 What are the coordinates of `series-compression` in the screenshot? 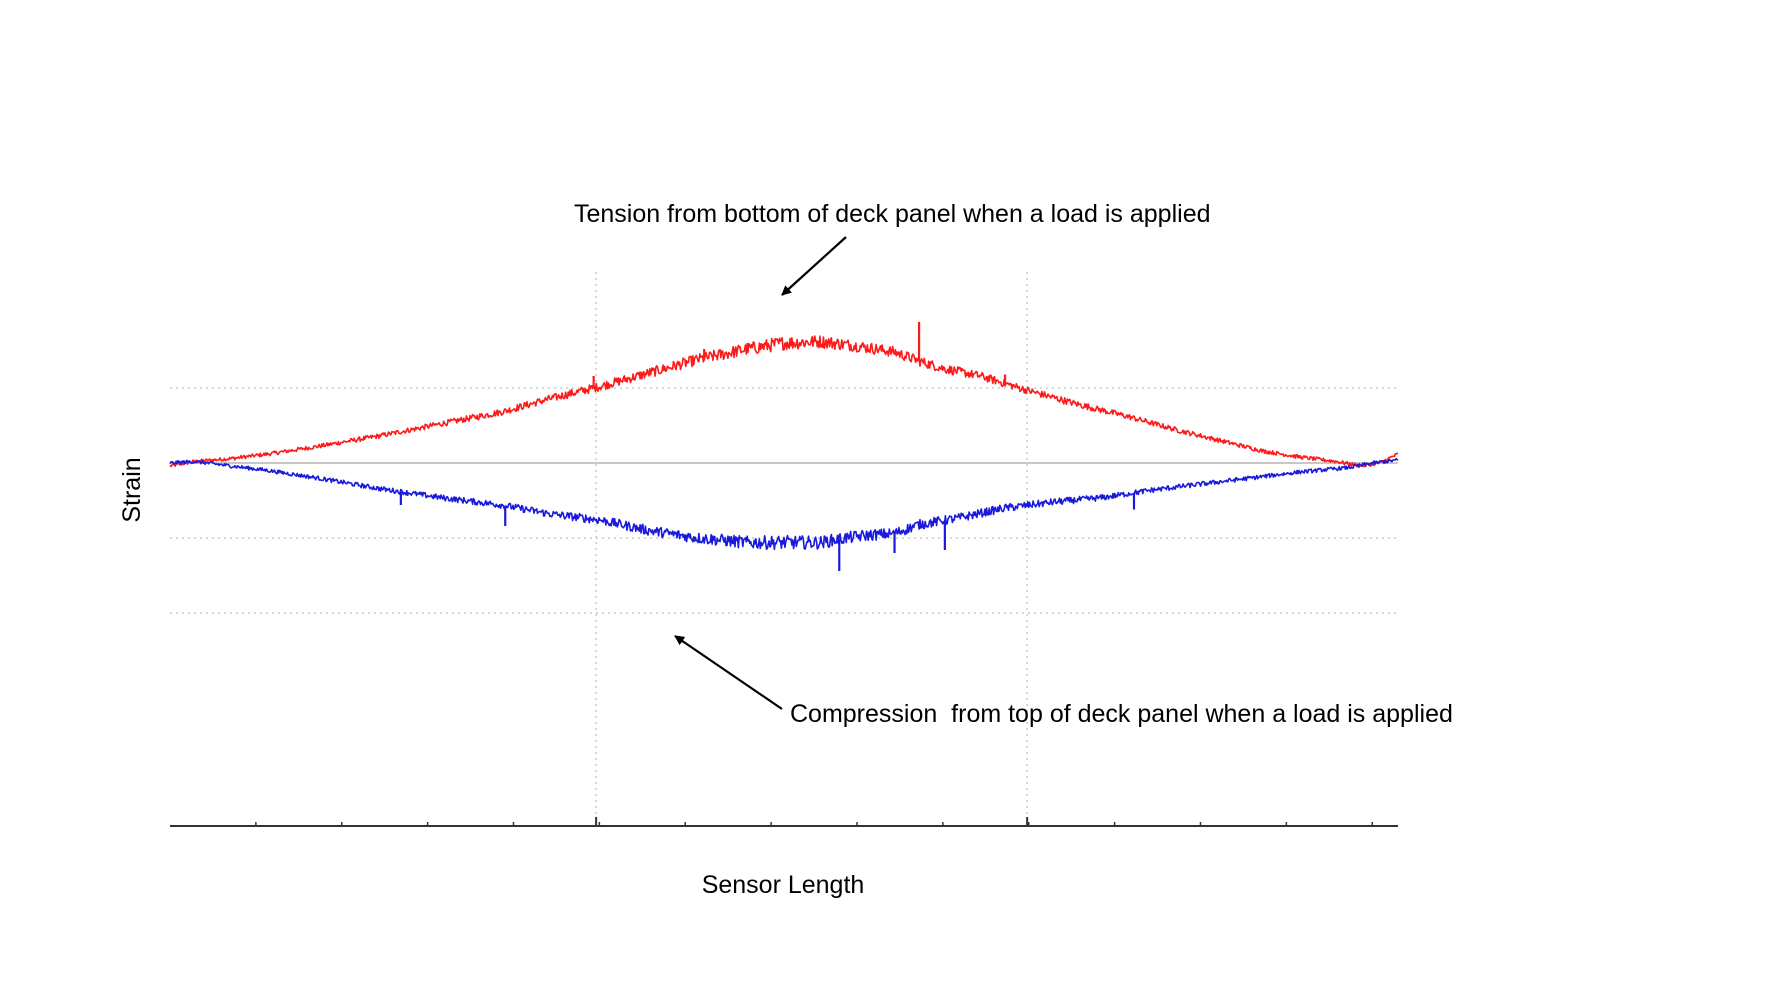 It's located at (784, 514).